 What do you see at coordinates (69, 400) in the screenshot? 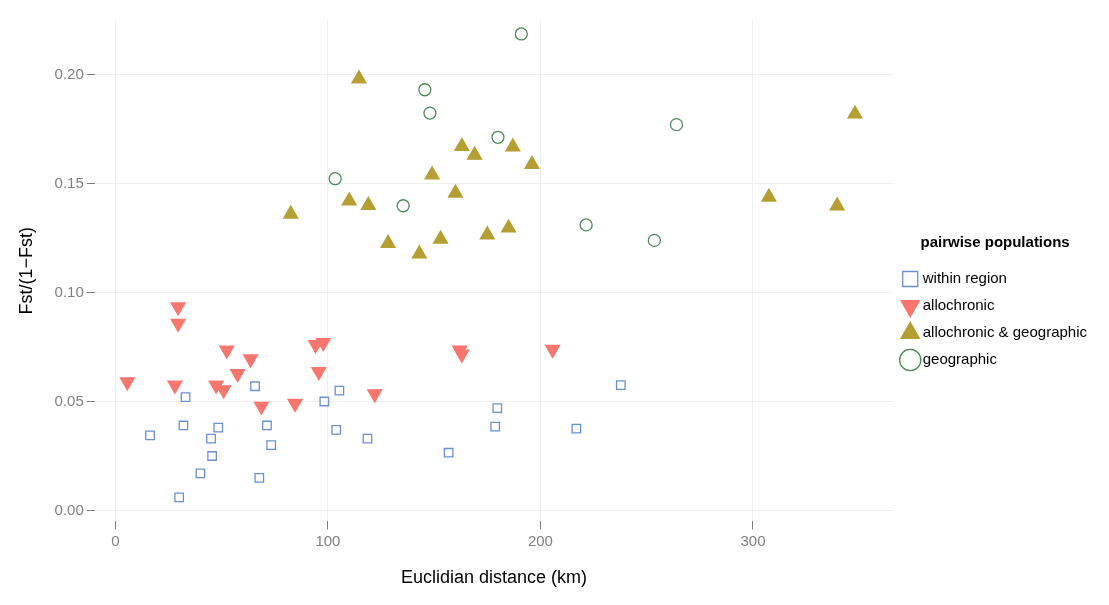
I see `y-tick-label: 0.05` at bounding box center [69, 400].